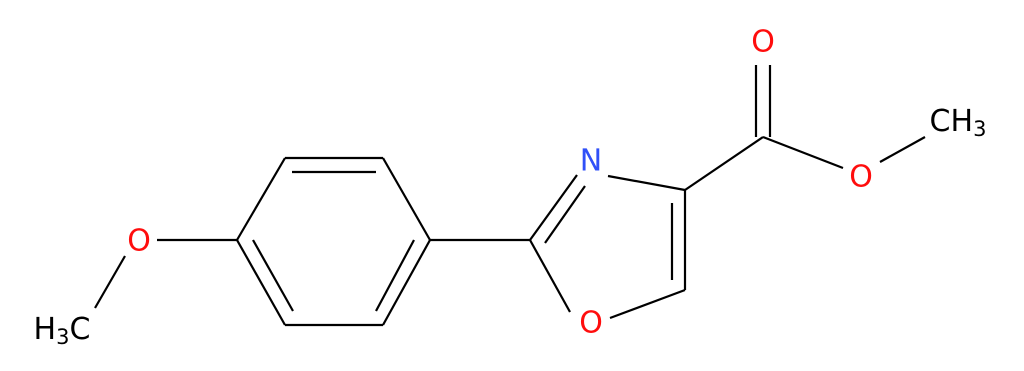 This screenshot has height=371, width=1024. What do you see at coordinates (591, 161) in the screenshot?
I see `atom-label: N` at bounding box center [591, 161].